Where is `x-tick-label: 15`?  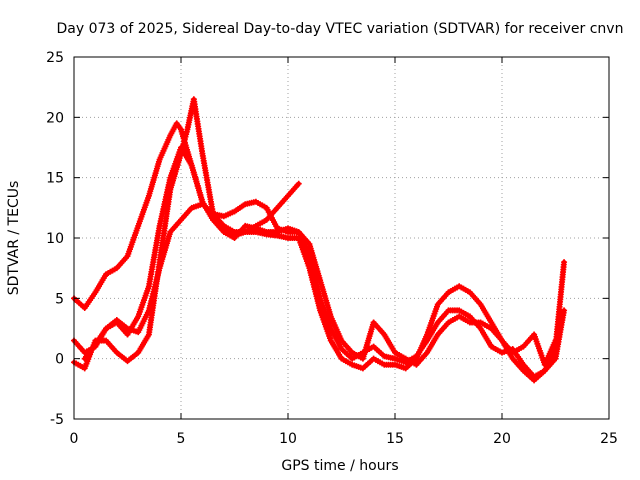
x-tick-label: 15 is located at coordinates (395, 439).